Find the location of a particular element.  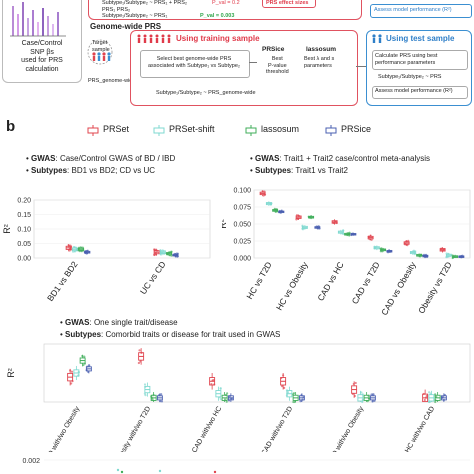

box-prsice-hc-with-wo-cad is located at coordinates (443, 397).